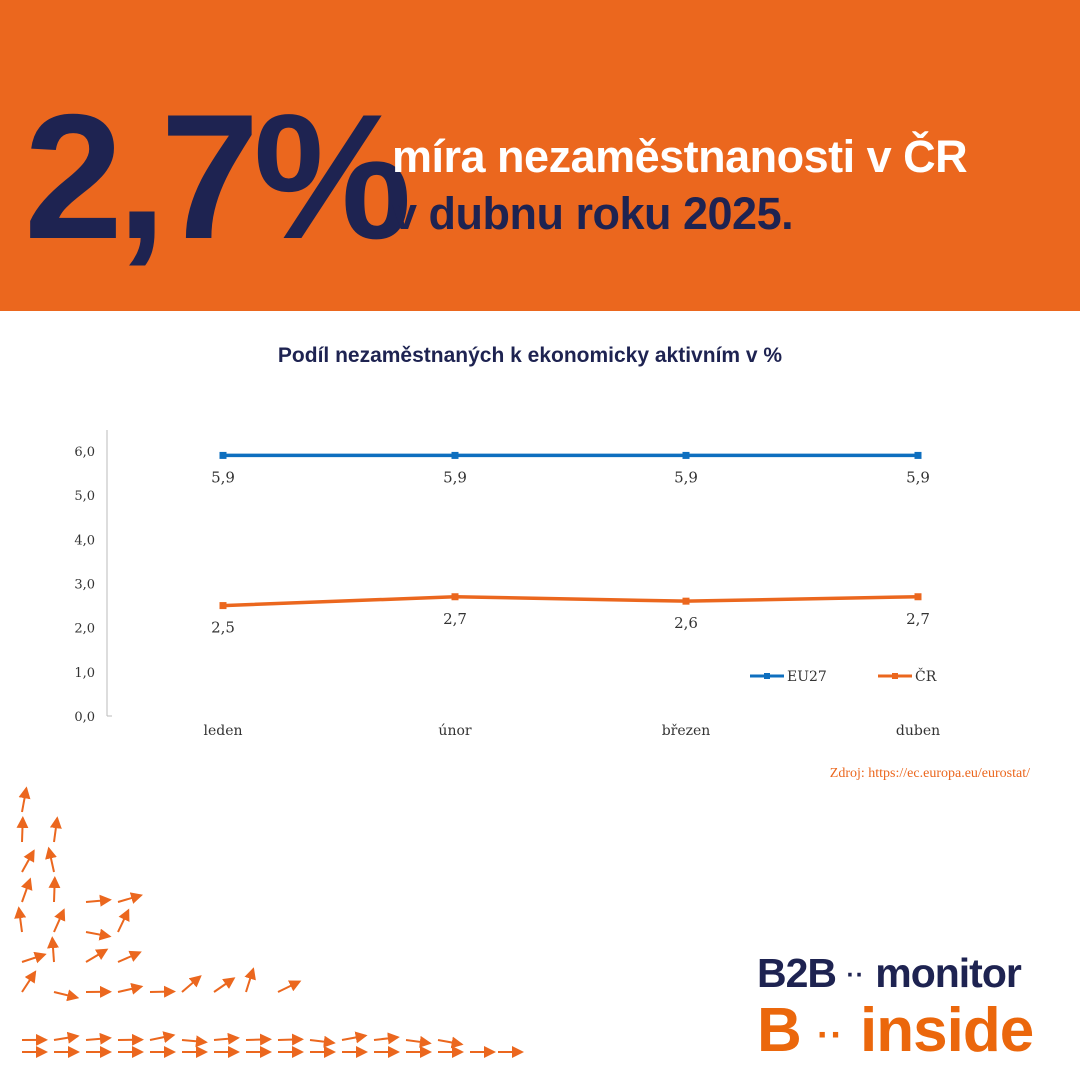 This screenshot has height=1080, width=1080. Describe the element at coordinates (454, 731) in the screenshot. I see `x-tick-label: únor` at that location.